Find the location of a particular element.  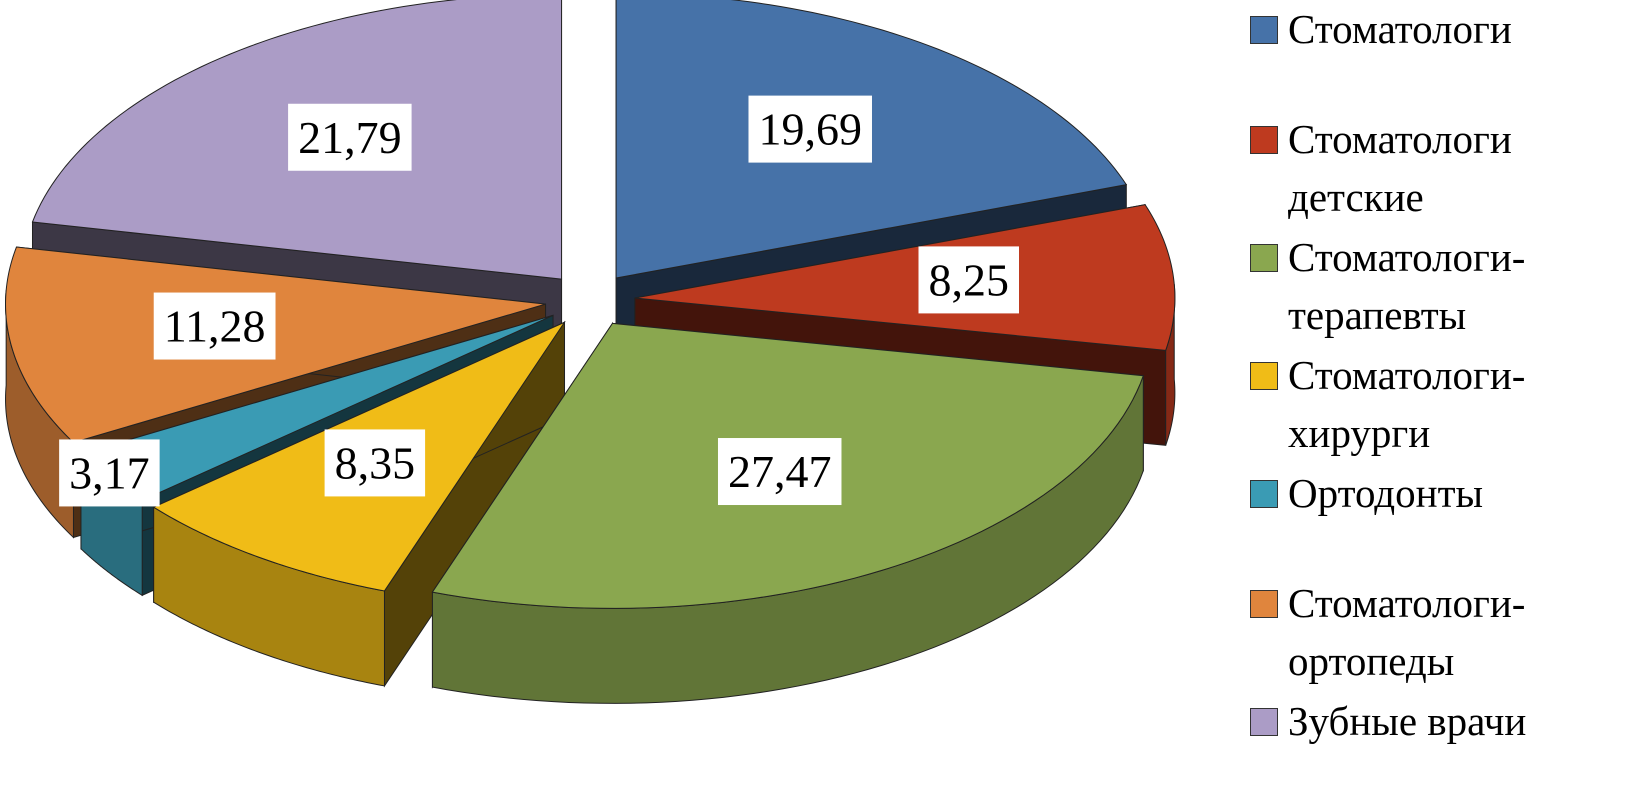

data-label-text: 19,69 is located at coordinates (810, 129).